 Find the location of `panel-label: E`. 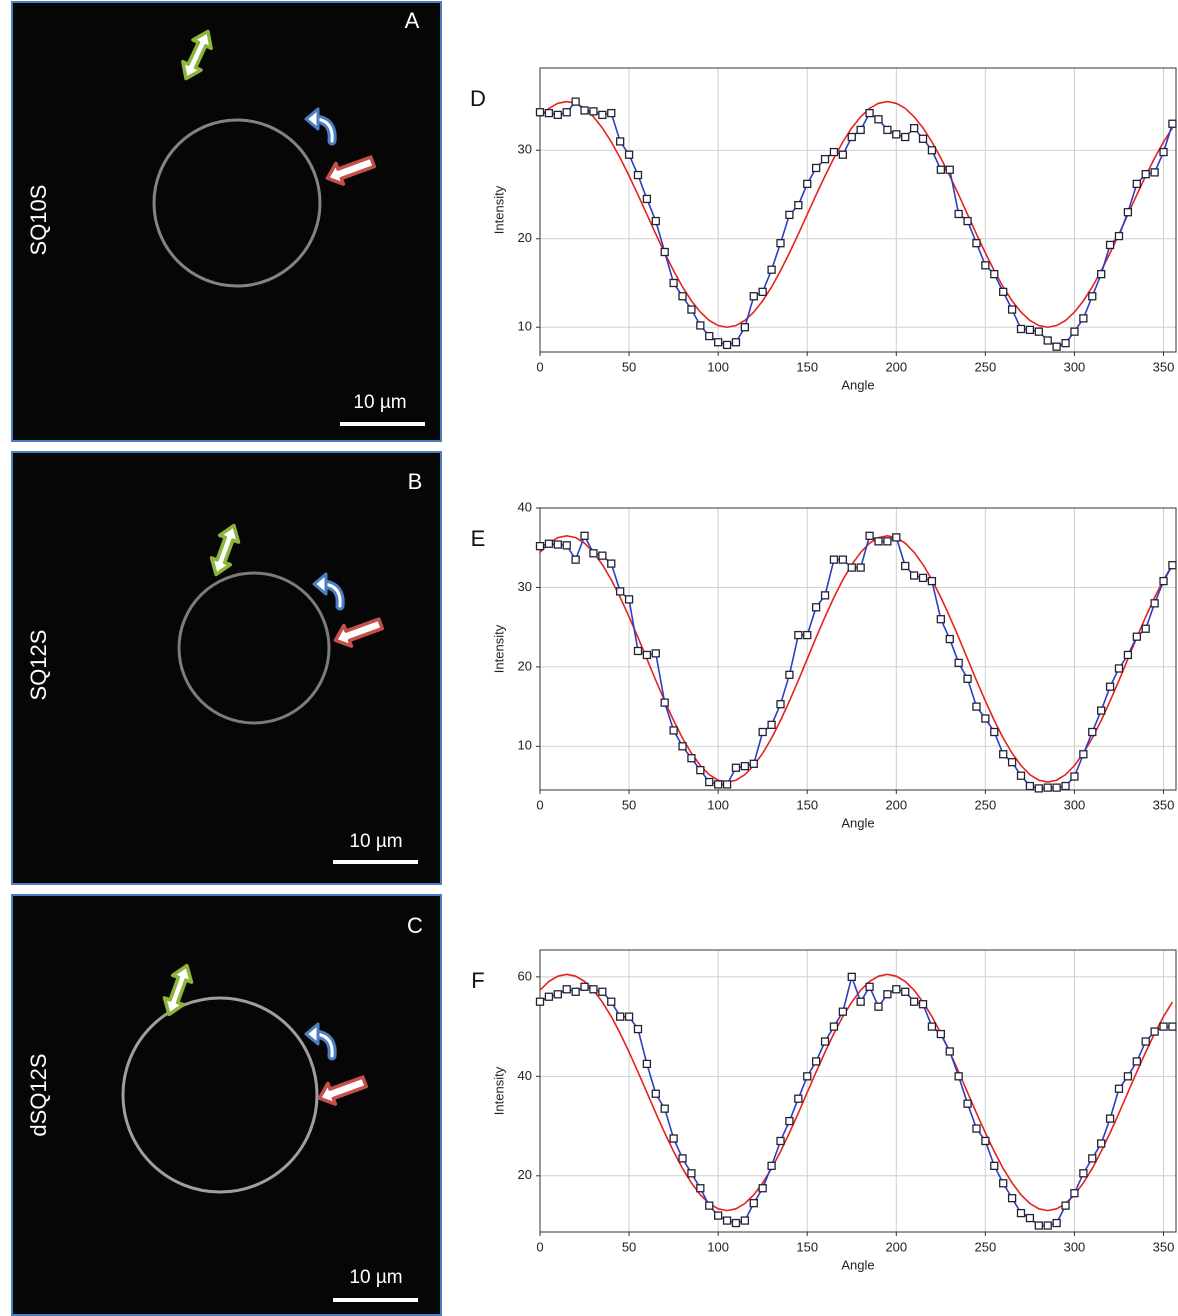

panel-label: E is located at coordinates (478, 538).